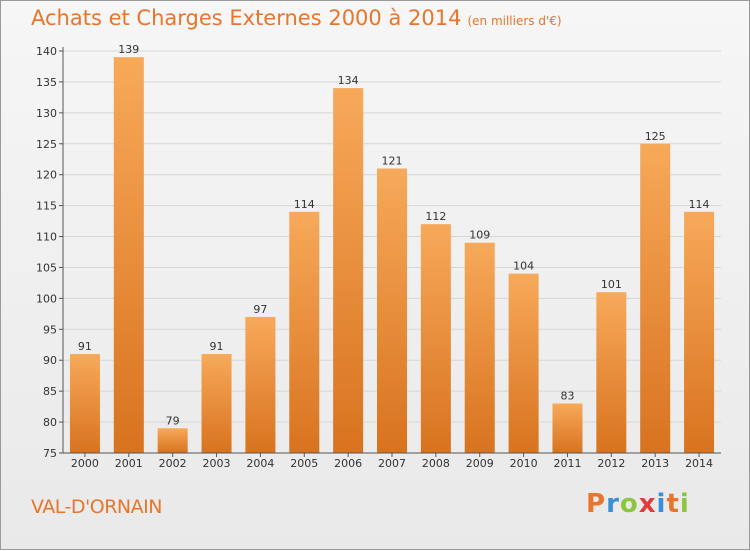 The width and height of the screenshot is (750, 551). What do you see at coordinates (673, 504) in the screenshot?
I see `logo-letter: t` at bounding box center [673, 504].